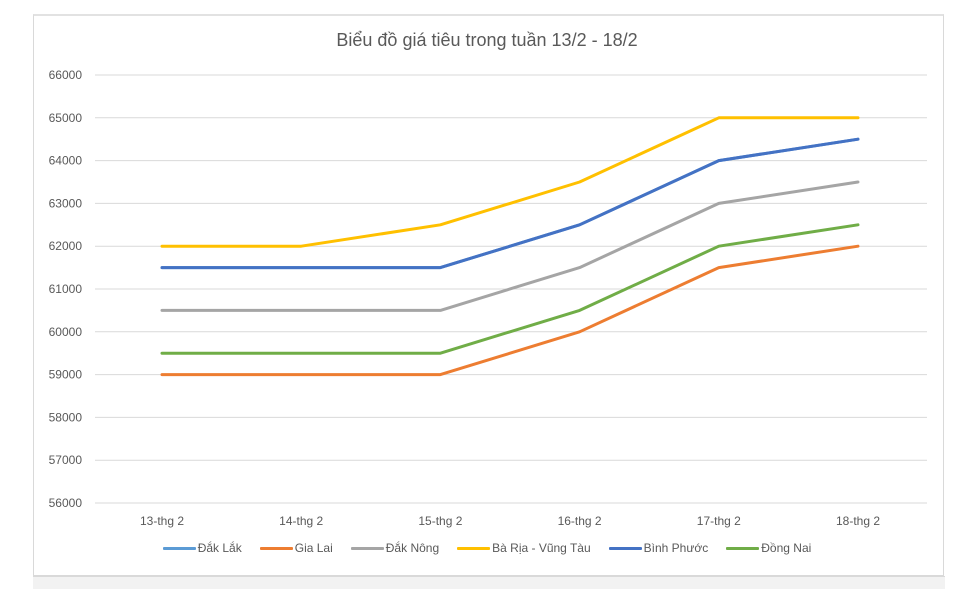 The image size is (974, 589). Describe the element at coordinates (489, 582) in the screenshot. I see `spreadsheet-cells-strip` at that location.